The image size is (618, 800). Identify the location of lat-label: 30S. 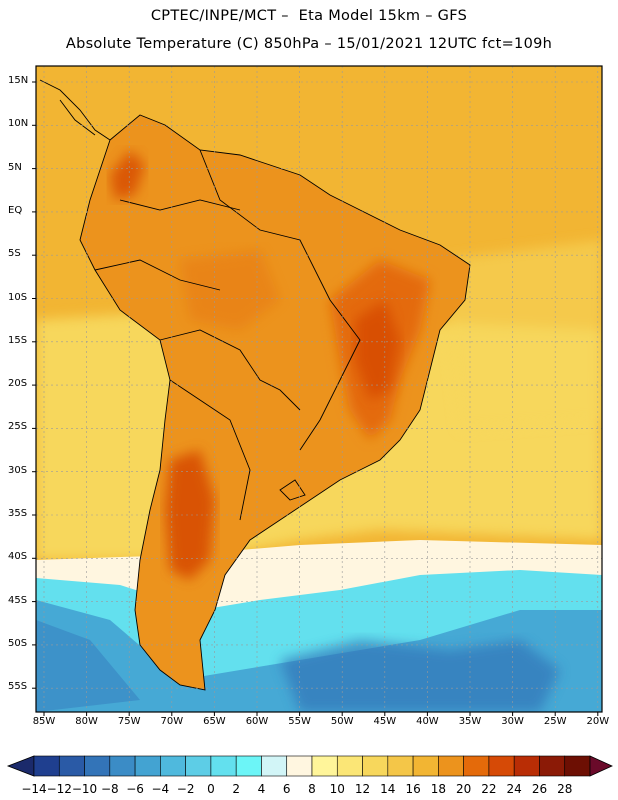
(18, 470).